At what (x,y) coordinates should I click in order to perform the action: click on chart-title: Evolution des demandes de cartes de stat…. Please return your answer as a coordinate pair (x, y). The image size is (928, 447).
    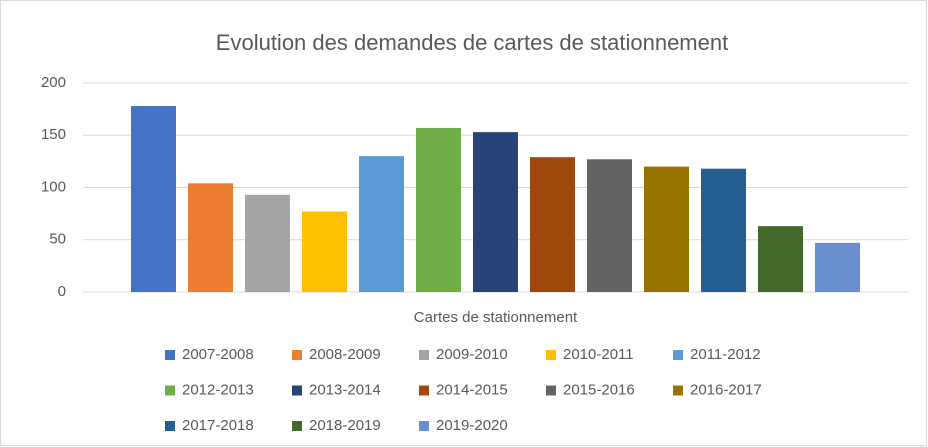
    Looking at the image, I should click on (472, 42).